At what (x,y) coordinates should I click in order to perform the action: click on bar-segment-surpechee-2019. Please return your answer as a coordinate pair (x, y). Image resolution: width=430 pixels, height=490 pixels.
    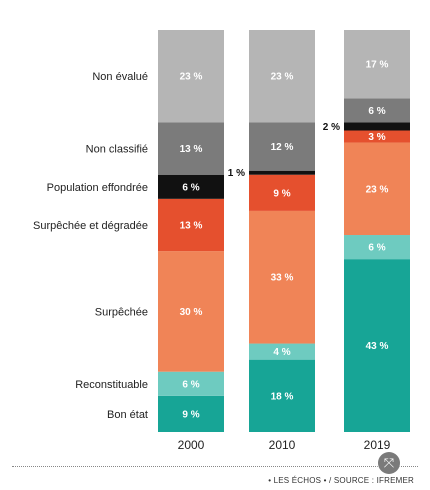
    Looking at the image, I should click on (377, 189).